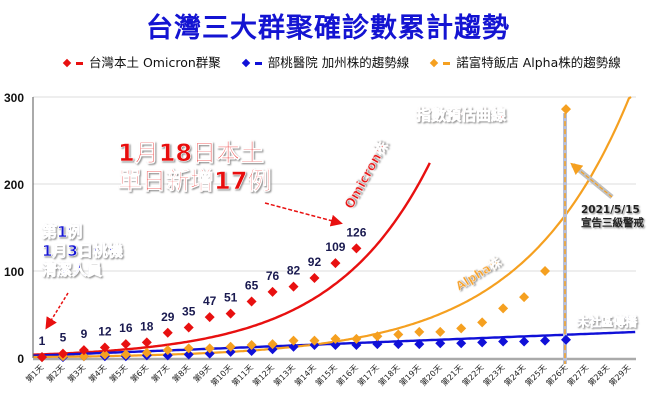 This screenshot has height=401, width=656. Describe the element at coordinates (147, 326) in the screenshot. I see `data-label: 18` at that location.